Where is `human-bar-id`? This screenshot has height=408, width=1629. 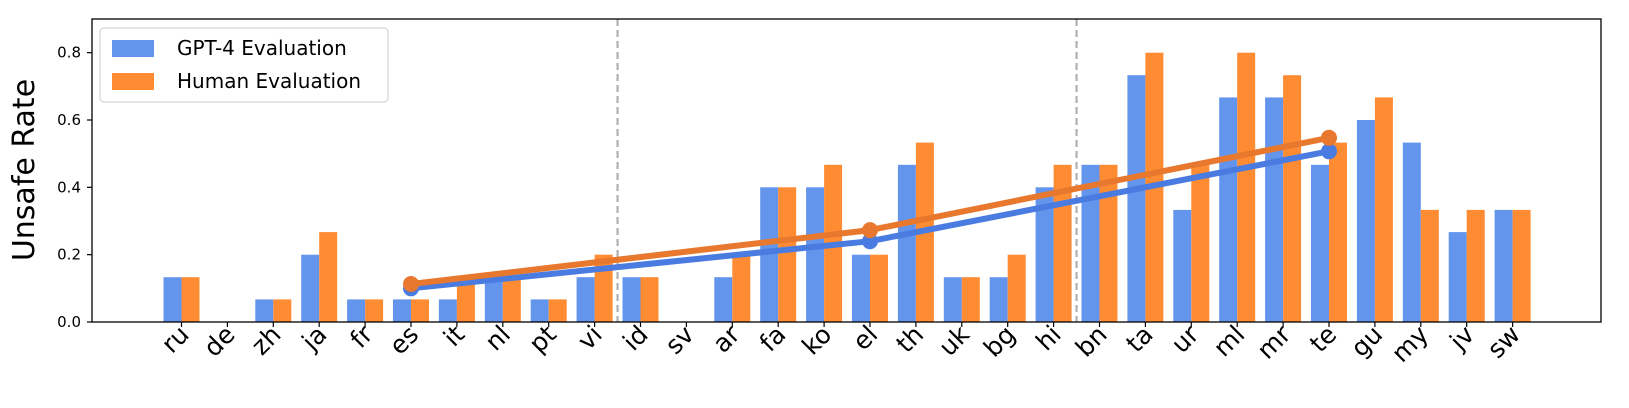 human-bar-id is located at coordinates (649, 299).